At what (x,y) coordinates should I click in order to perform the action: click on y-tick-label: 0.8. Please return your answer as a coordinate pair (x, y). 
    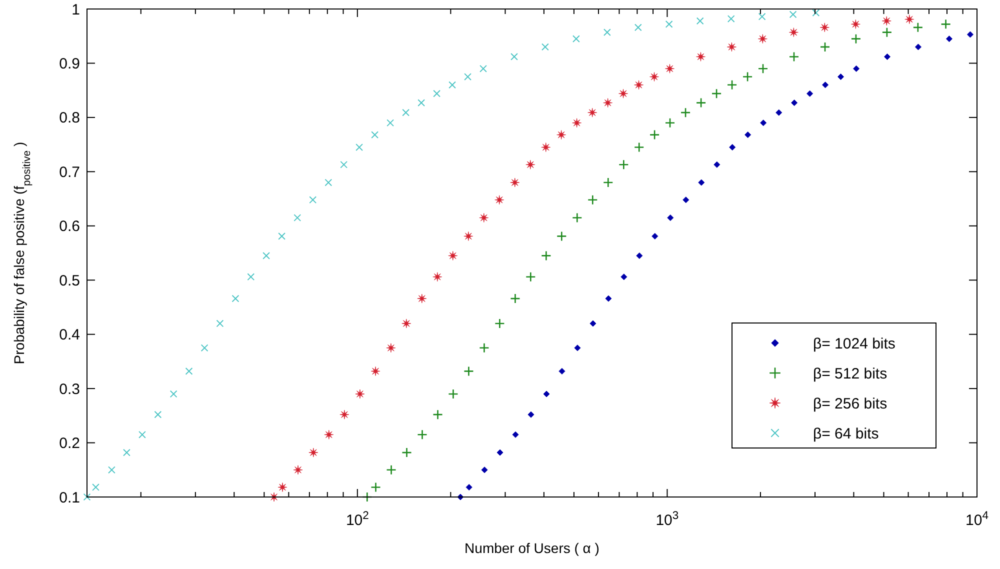
    Looking at the image, I should click on (69, 118).